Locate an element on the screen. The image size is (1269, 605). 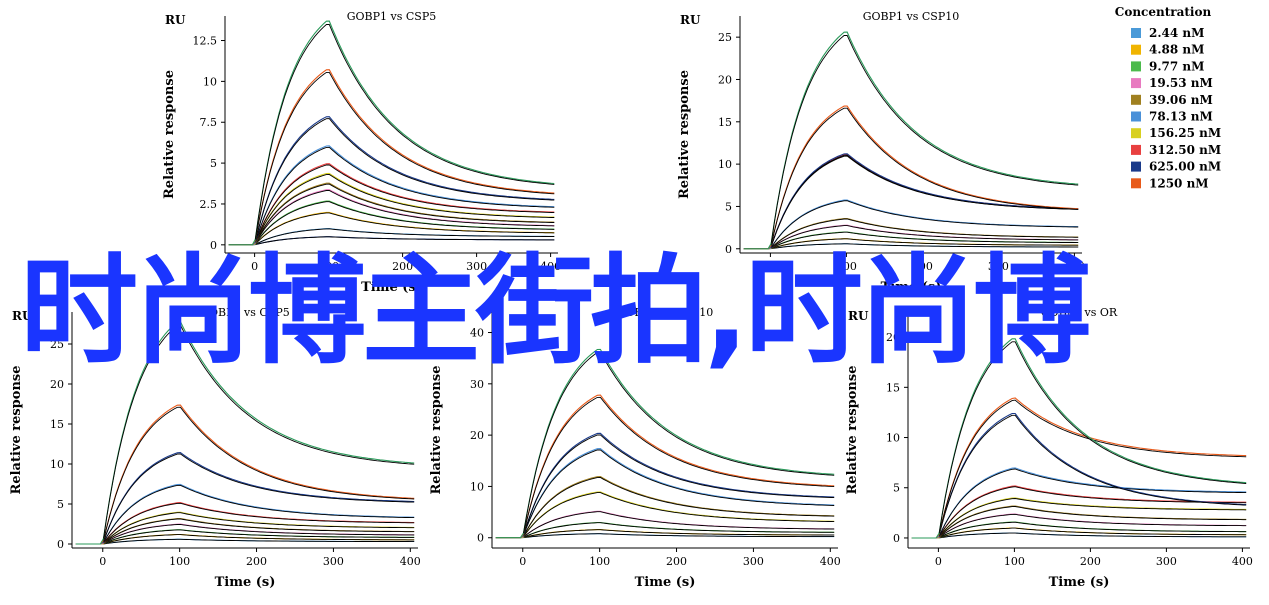
chart-title: GOBP1 vs CSP10 is located at coordinates (911, 16).